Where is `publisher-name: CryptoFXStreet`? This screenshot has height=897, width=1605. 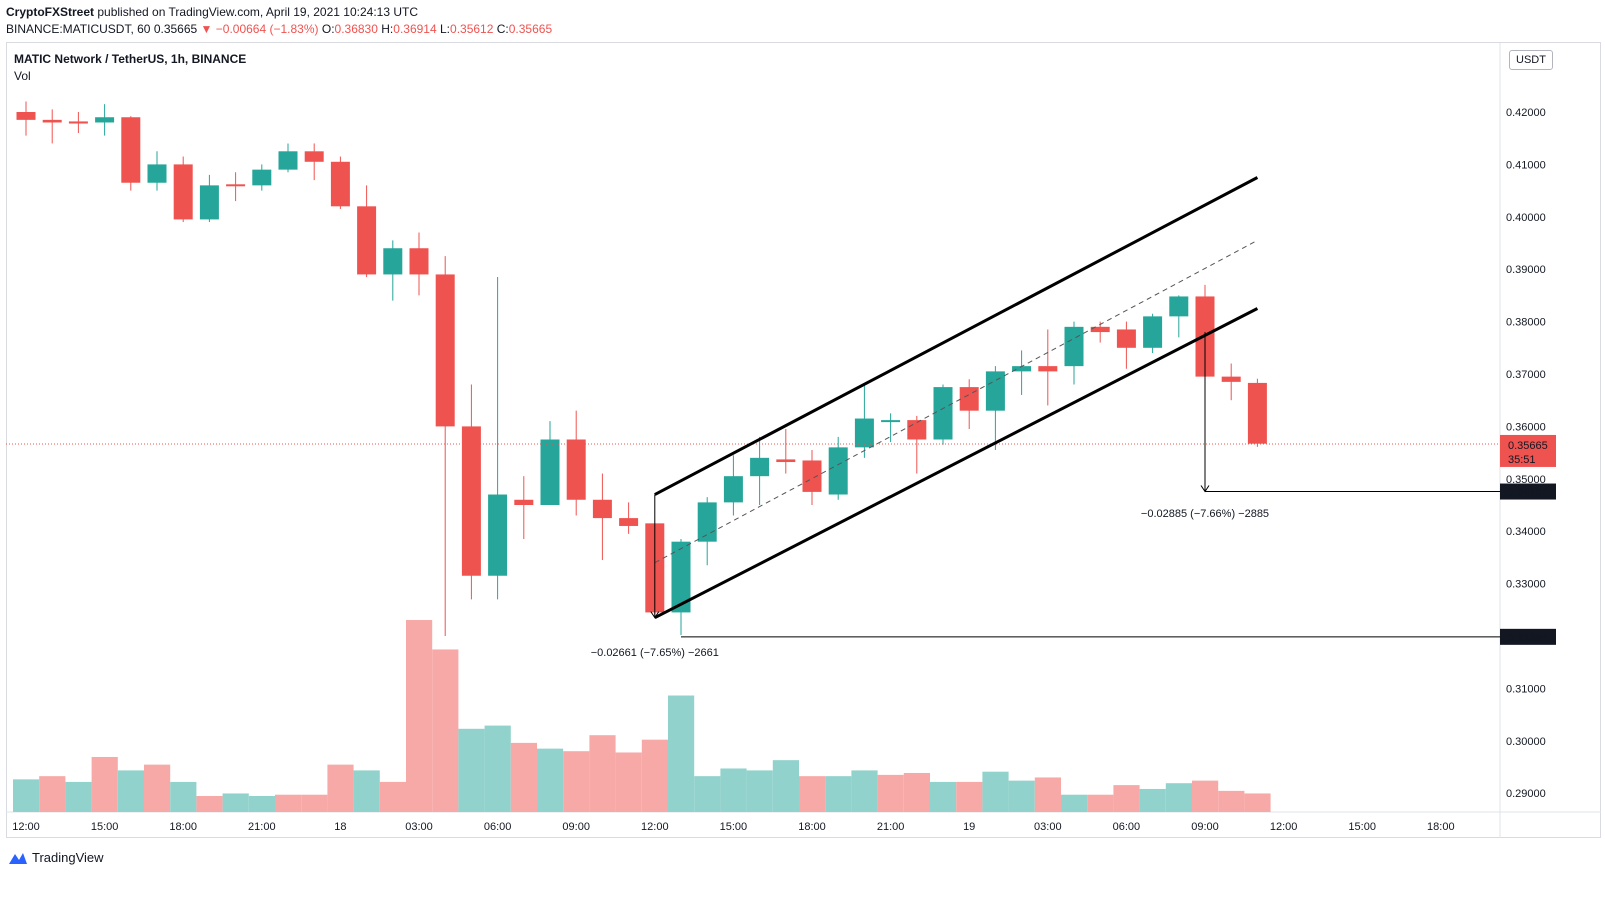 publisher-name: CryptoFXStreet is located at coordinates (50, 12).